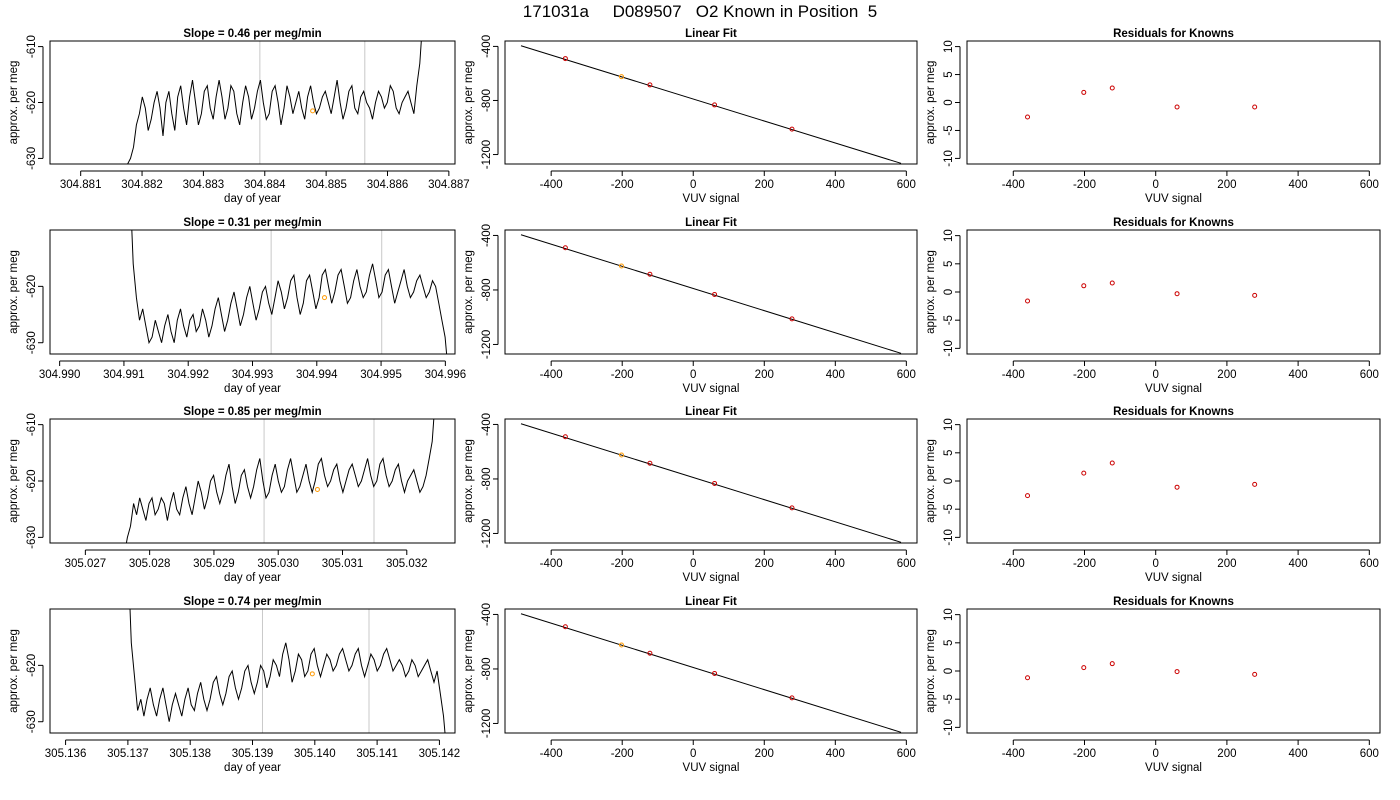 The width and height of the screenshot is (1400, 800). What do you see at coordinates (190, 754) in the screenshot?
I see `x-tick-label: 305.138` at bounding box center [190, 754].